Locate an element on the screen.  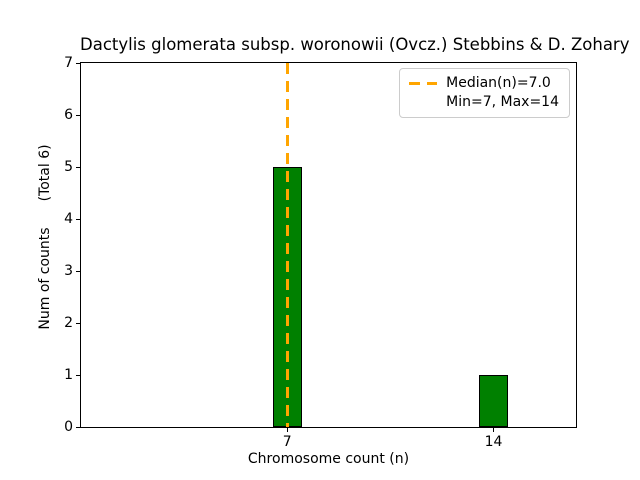
y-tick-label-4: 4 is located at coordinates (68, 219).